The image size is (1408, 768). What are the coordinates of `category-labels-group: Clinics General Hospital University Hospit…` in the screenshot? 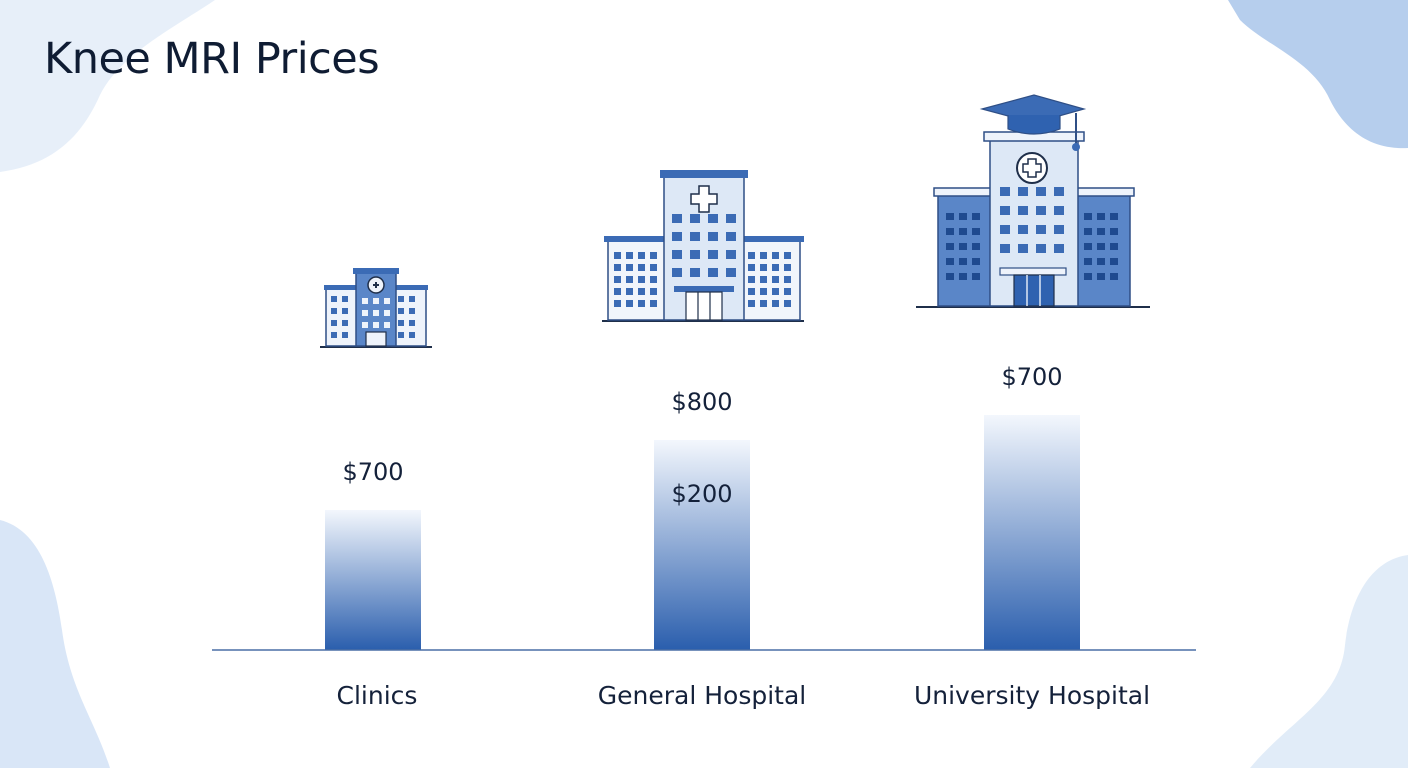 It's located at (743, 695).